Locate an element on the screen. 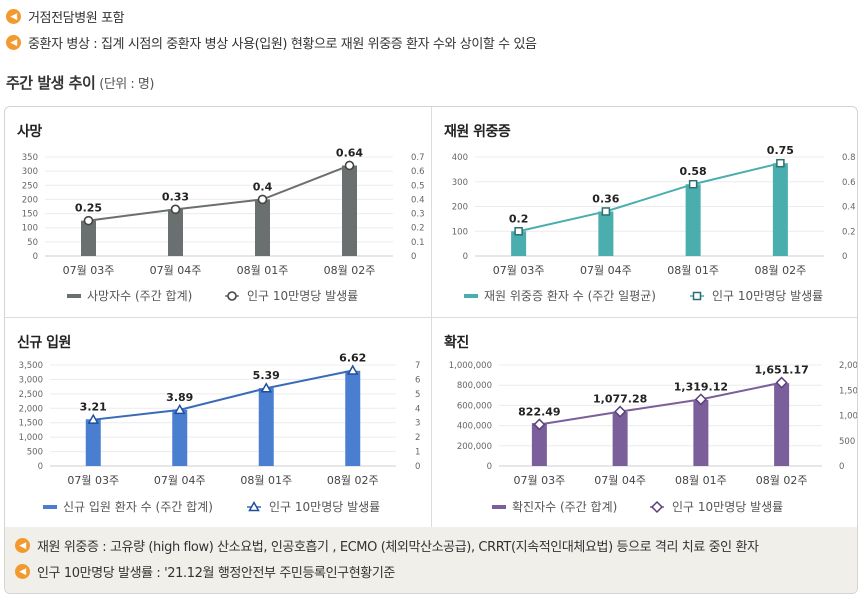  note-top-1: ◀ 거점전담병원 포함 is located at coordinates (65, 16).